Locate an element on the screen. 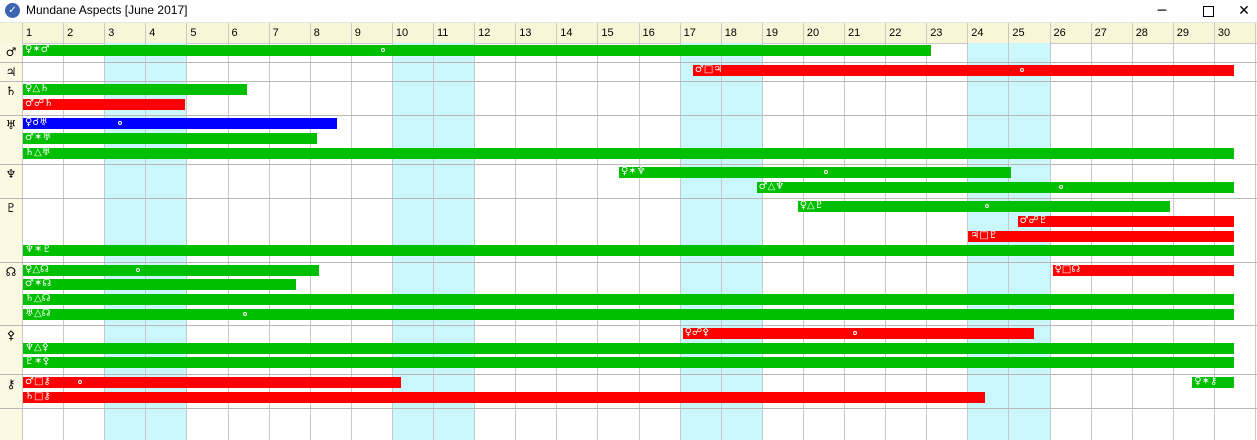 The width and height of the screenshot is (1257, 440). day-label-25: 25 is located at coordinates (1018, 33).